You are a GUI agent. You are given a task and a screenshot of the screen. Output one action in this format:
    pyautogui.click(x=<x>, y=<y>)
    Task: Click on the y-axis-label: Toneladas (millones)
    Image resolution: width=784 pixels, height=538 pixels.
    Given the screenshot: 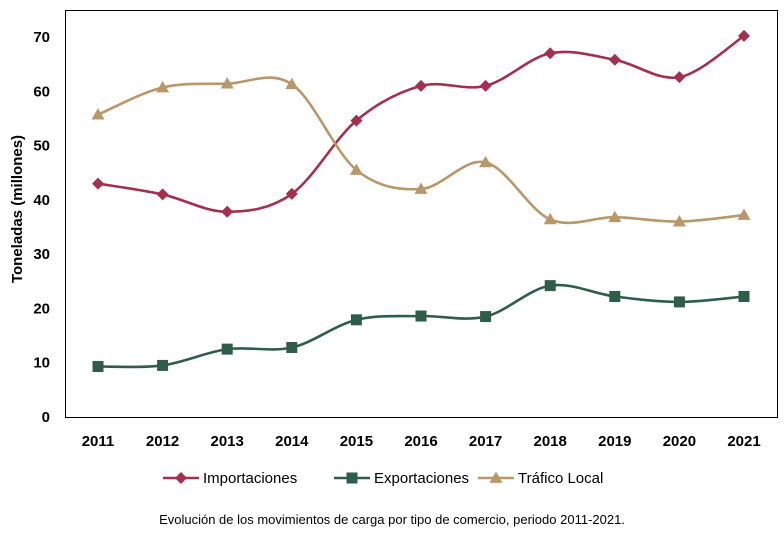 What is the action you would take?
    pyautogui.click(x=17, y=209)
    